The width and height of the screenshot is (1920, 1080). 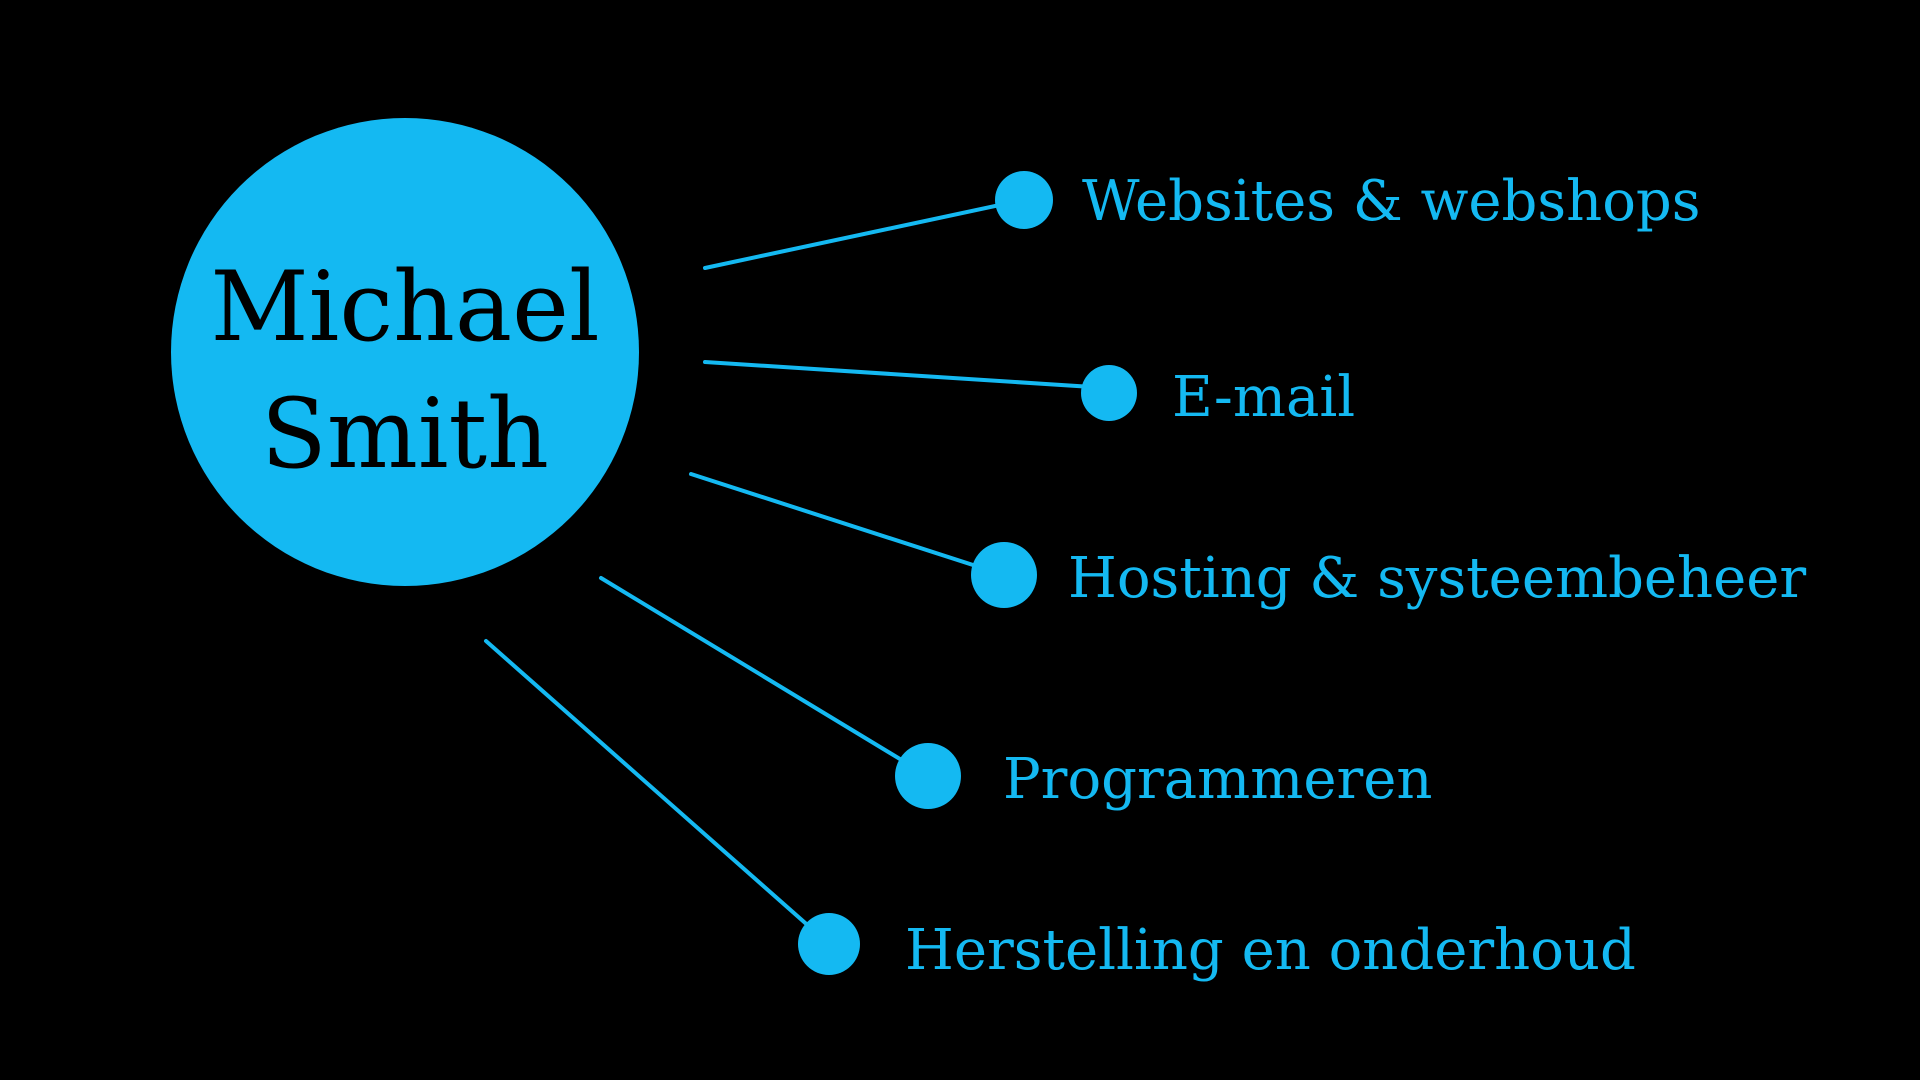 What do you see at coordinates (1437, 578) in the screenshot?
I see `node-label: Hosting & systeembeheer` at bounding box center [1437, 578].